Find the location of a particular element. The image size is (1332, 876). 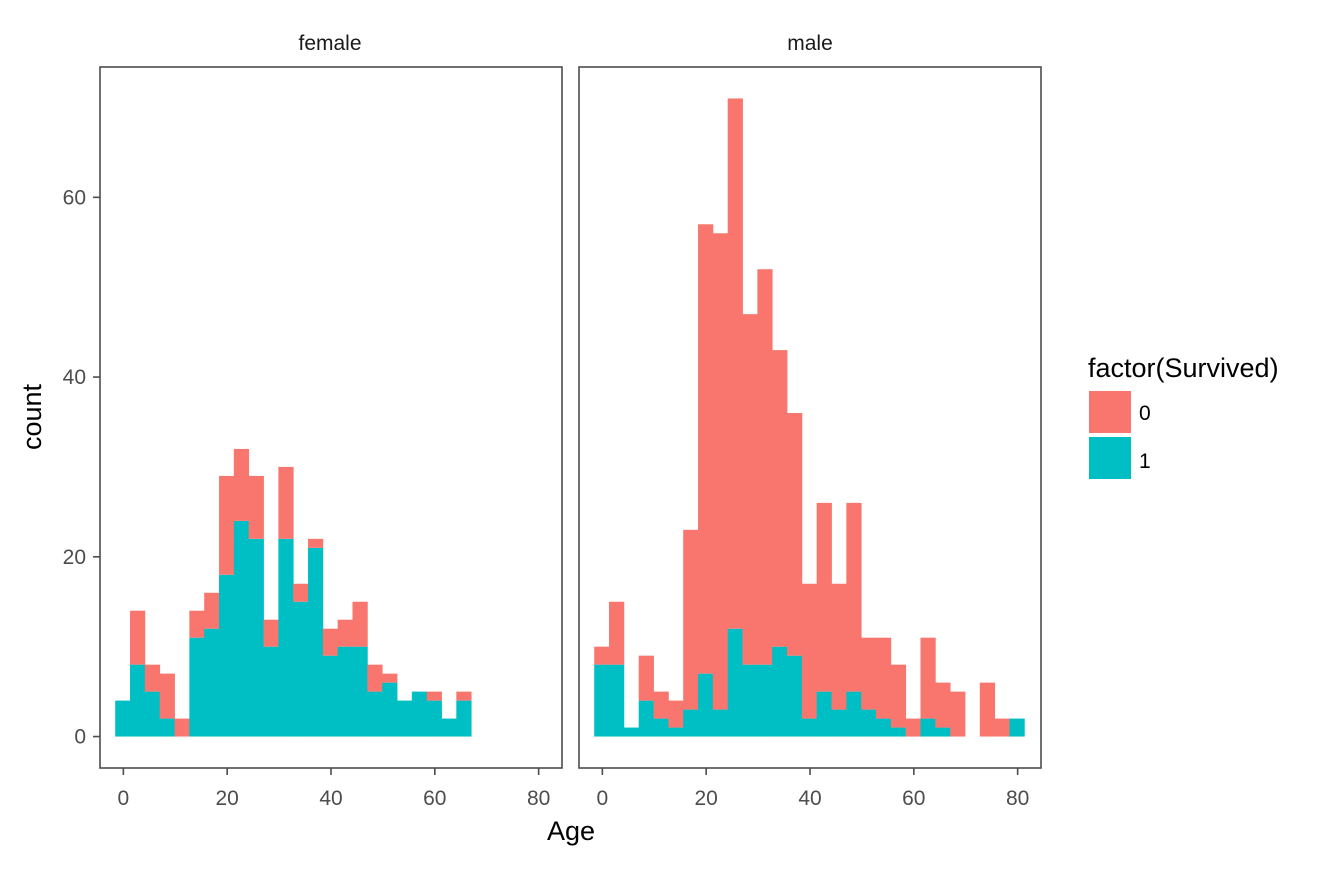

x-tick-label-female-40: 40 is located at coordinates (330, 798).